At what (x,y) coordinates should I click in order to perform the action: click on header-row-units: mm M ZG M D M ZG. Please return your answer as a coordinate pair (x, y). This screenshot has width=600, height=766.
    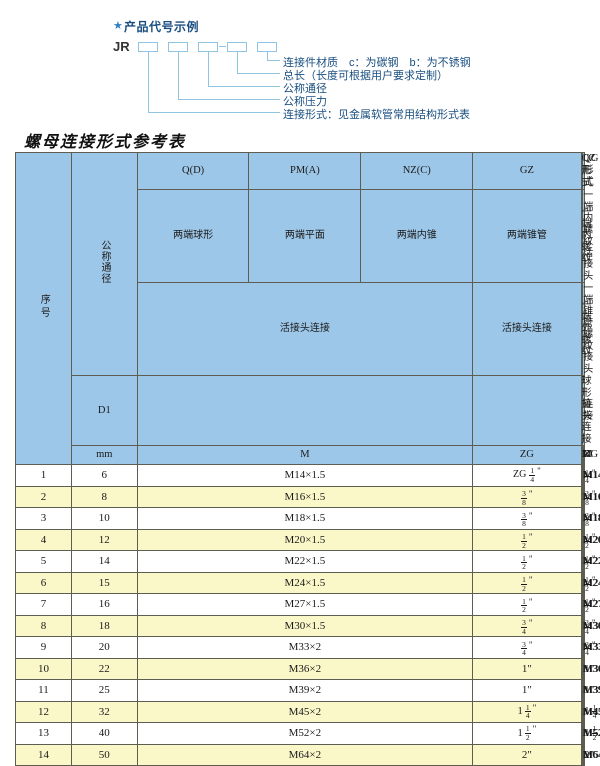
    Looking at the image, I should click on (307, 455).